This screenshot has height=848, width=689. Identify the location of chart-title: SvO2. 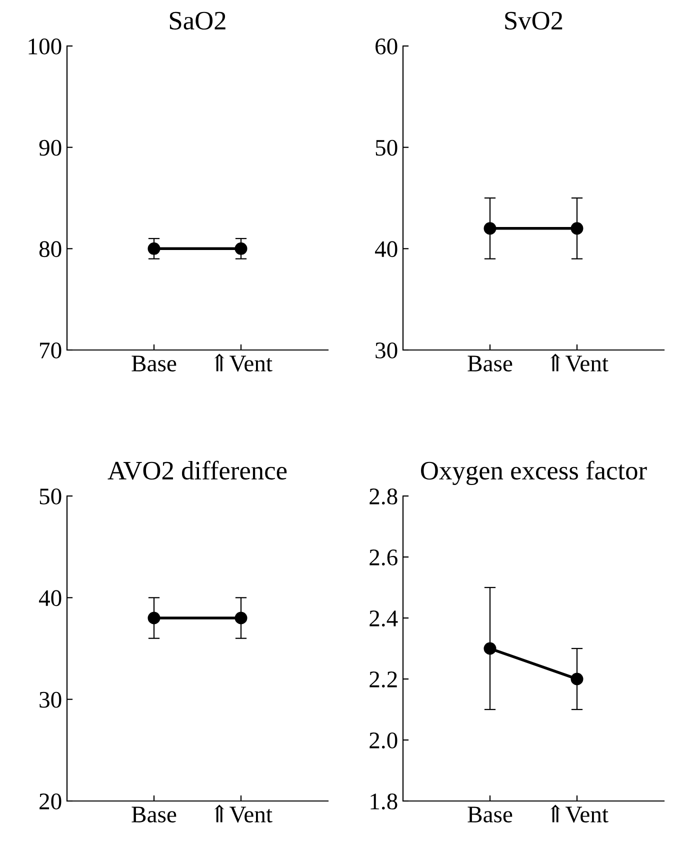
(533, 21).